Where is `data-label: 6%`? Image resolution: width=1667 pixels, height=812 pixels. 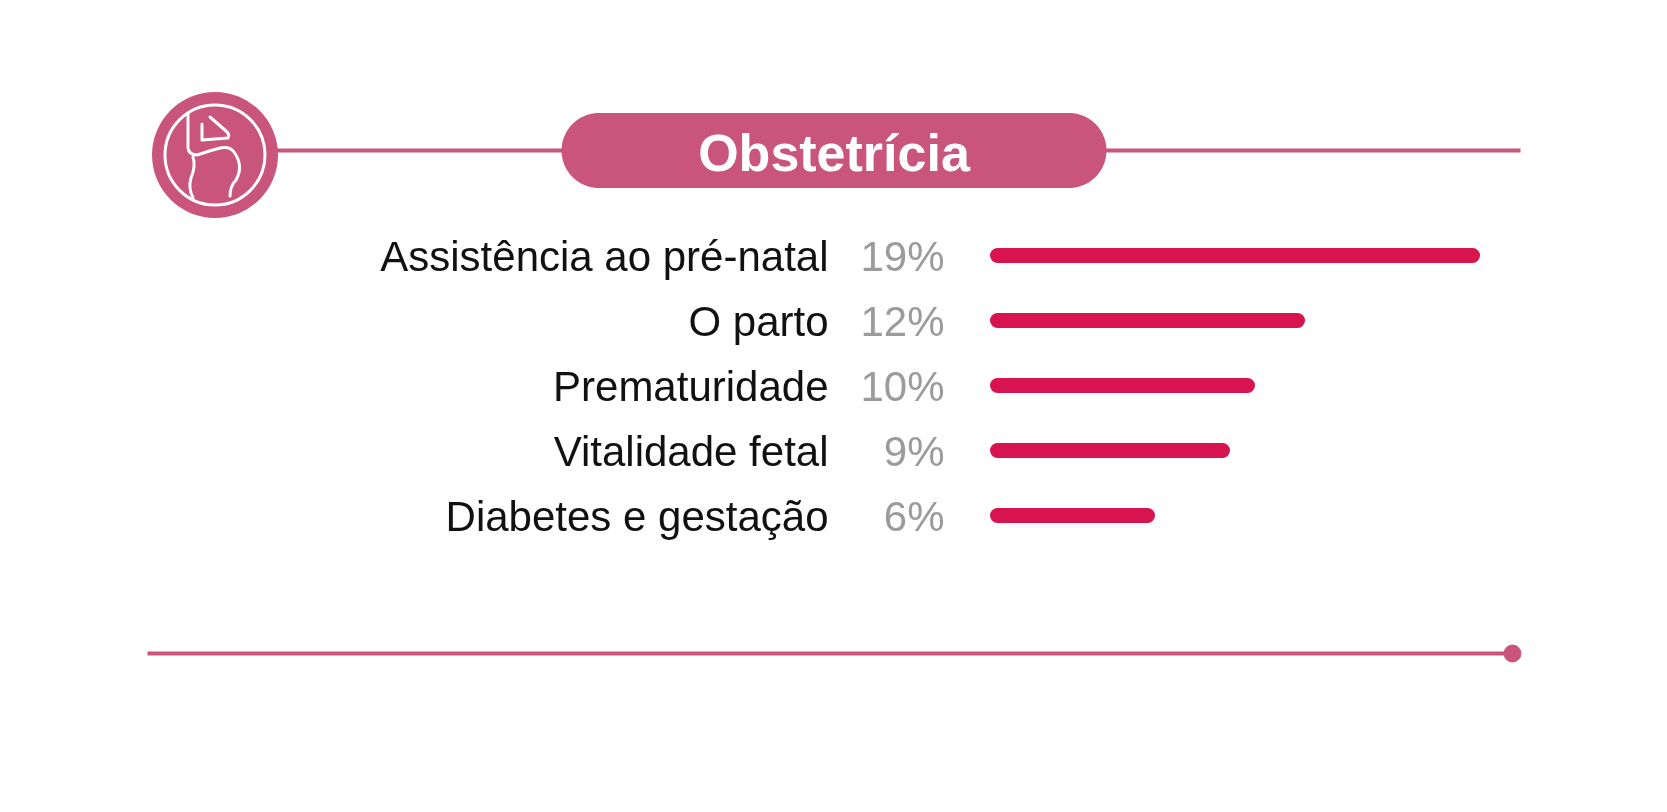
data-label: 6% is located at coordinates (914, 516).